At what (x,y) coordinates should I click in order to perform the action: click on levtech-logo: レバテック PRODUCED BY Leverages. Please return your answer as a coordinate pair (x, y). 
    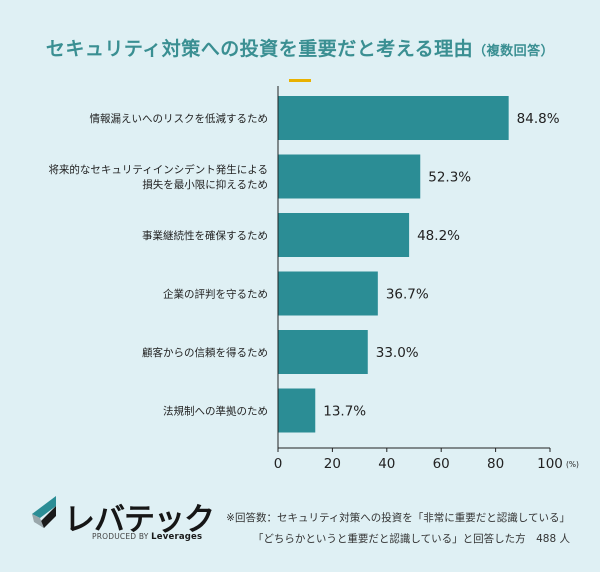
    Looking at the image, I should click on (122, 519).